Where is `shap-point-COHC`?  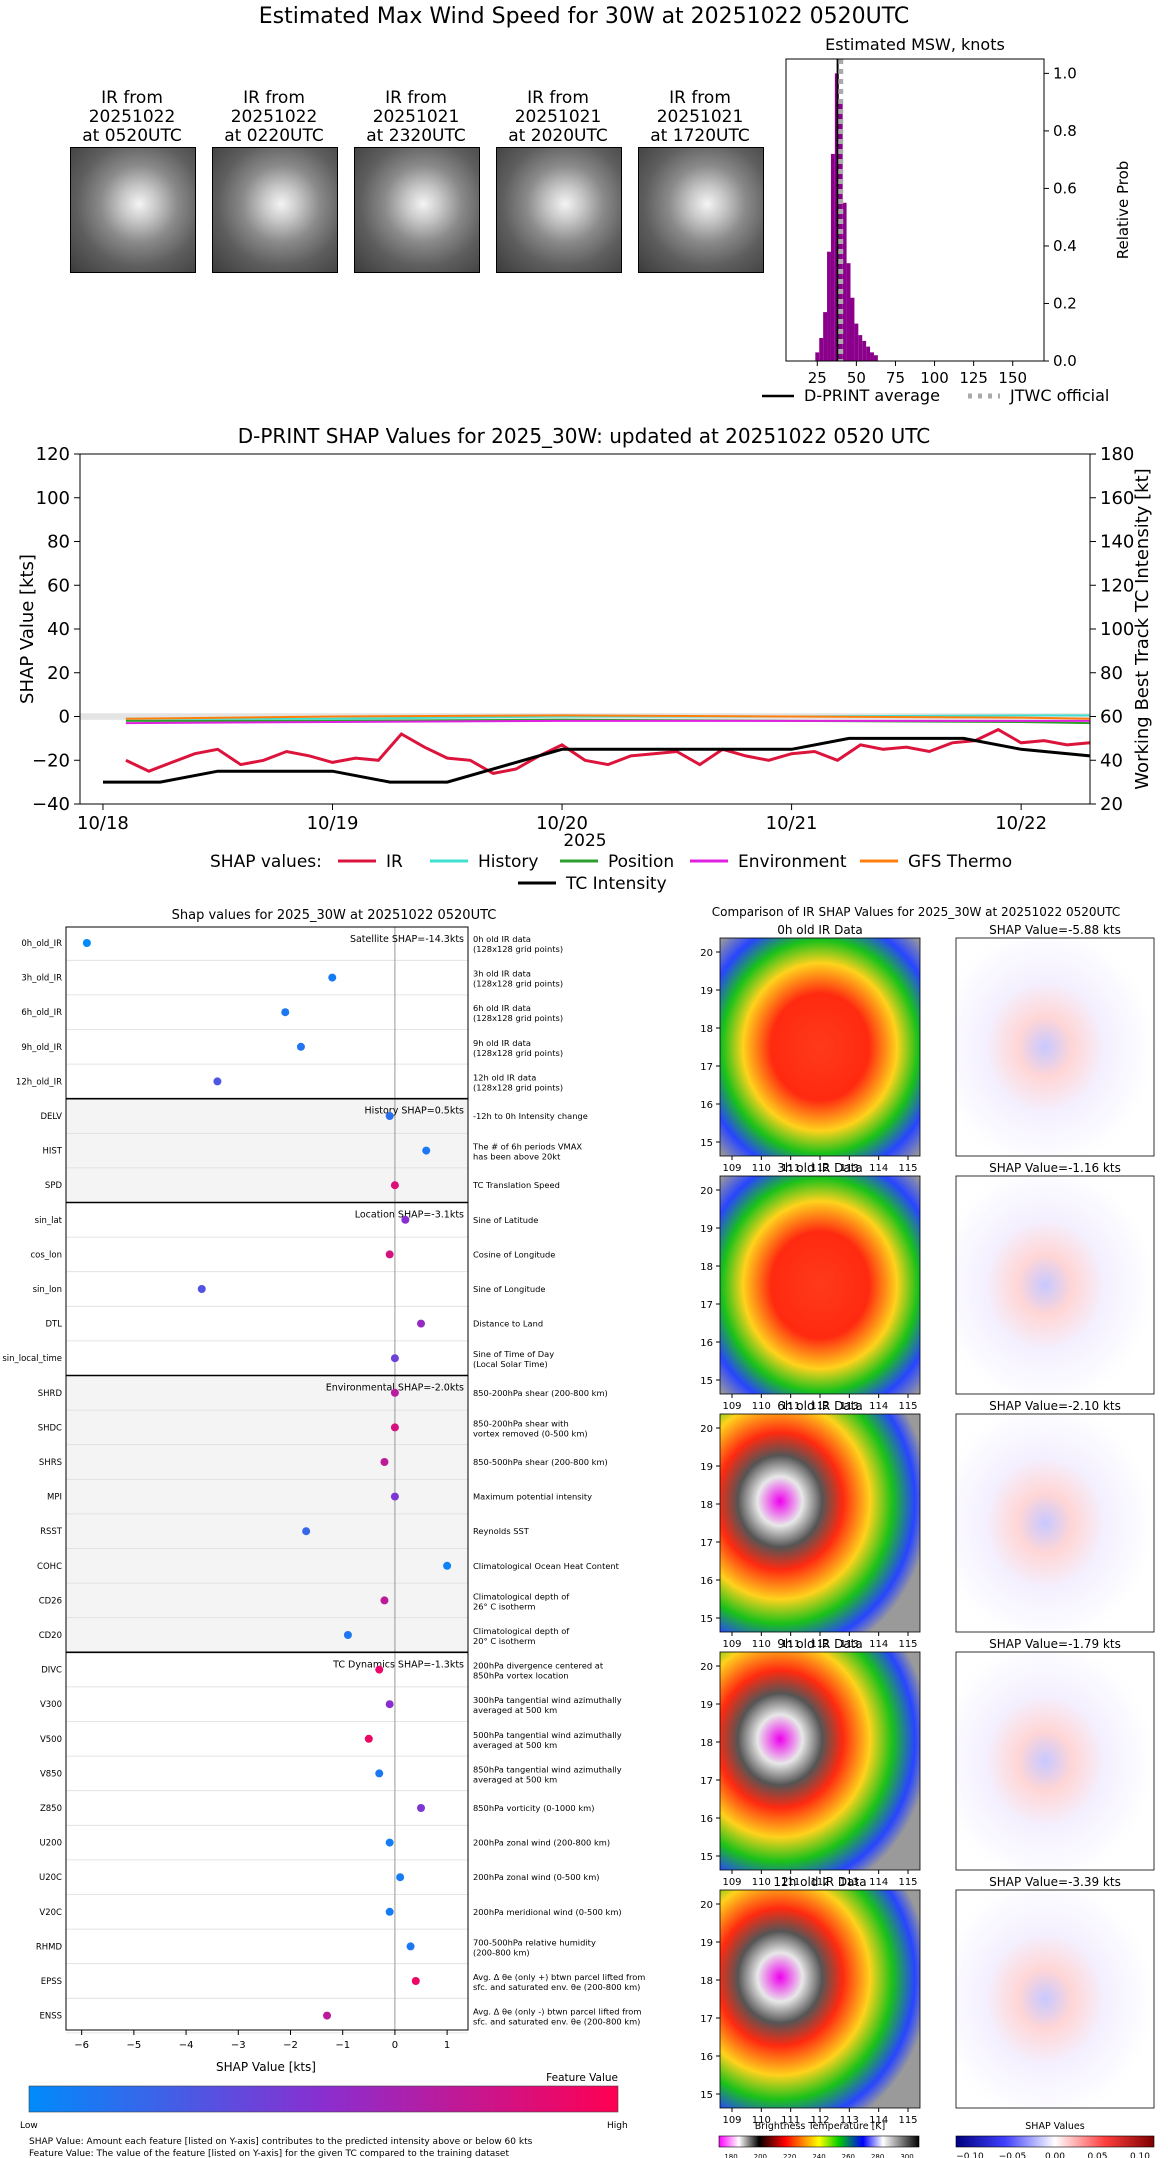
shap-point-COHC is located at coordinates (447, 1565).